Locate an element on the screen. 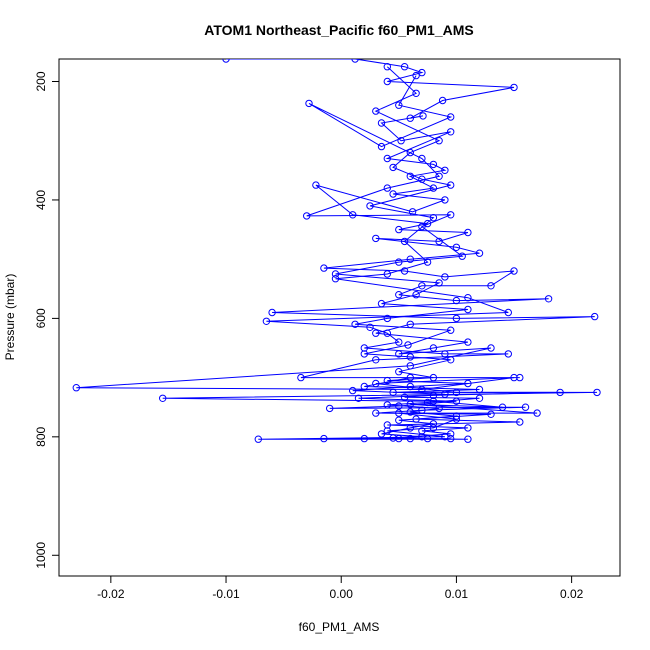 Image resolution: width=650 pixels, height=650 pixels. y-tick-label: 200 is located at coordinates (41, 81).